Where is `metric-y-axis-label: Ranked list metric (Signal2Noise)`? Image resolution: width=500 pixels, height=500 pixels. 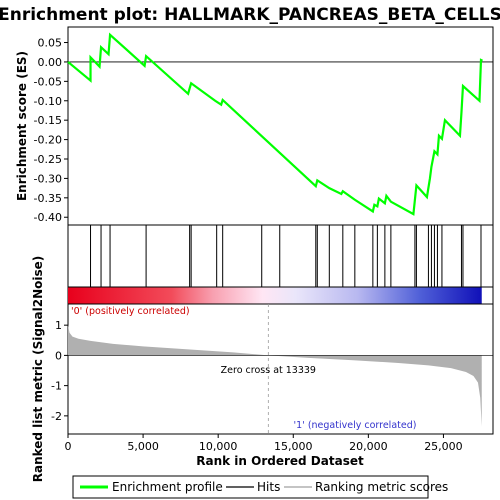
metric-y-axis-label: Ranked list metric (Signal2Noise) is located at coordinates (38, 369).